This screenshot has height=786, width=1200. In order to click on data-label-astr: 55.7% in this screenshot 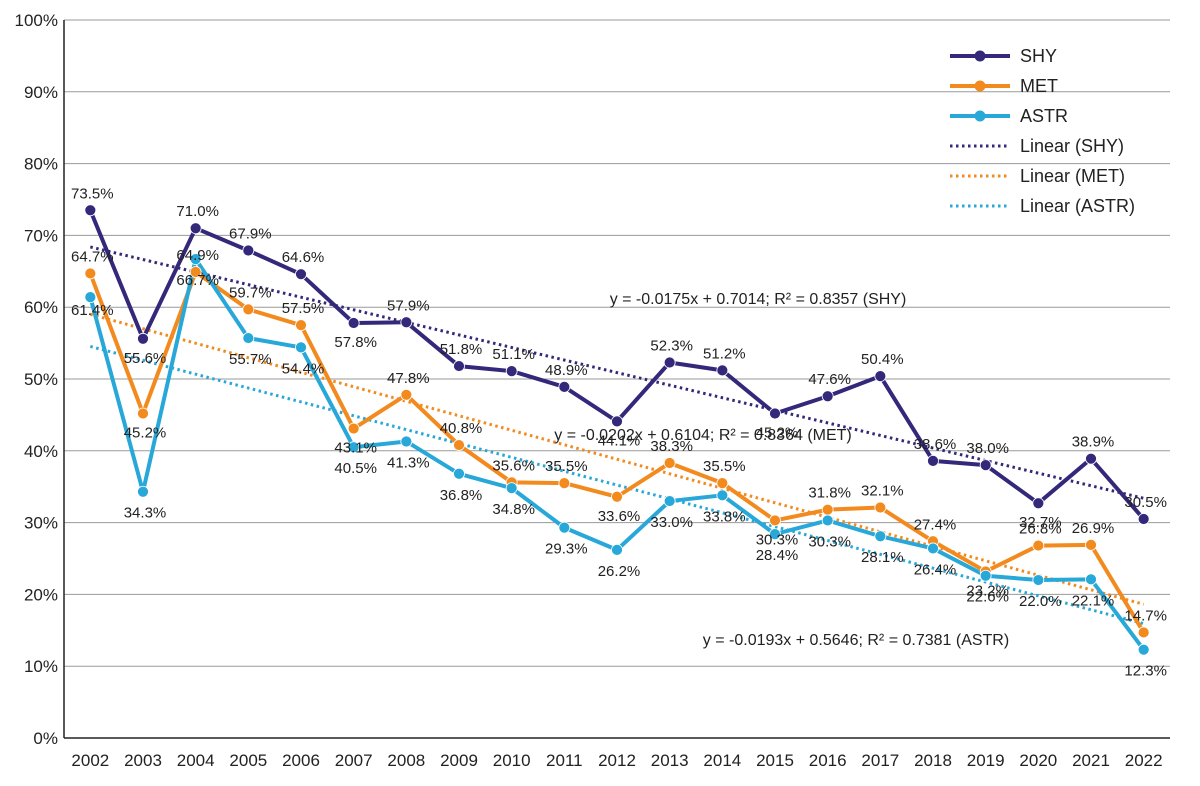, I will do `click(250, 359)`.